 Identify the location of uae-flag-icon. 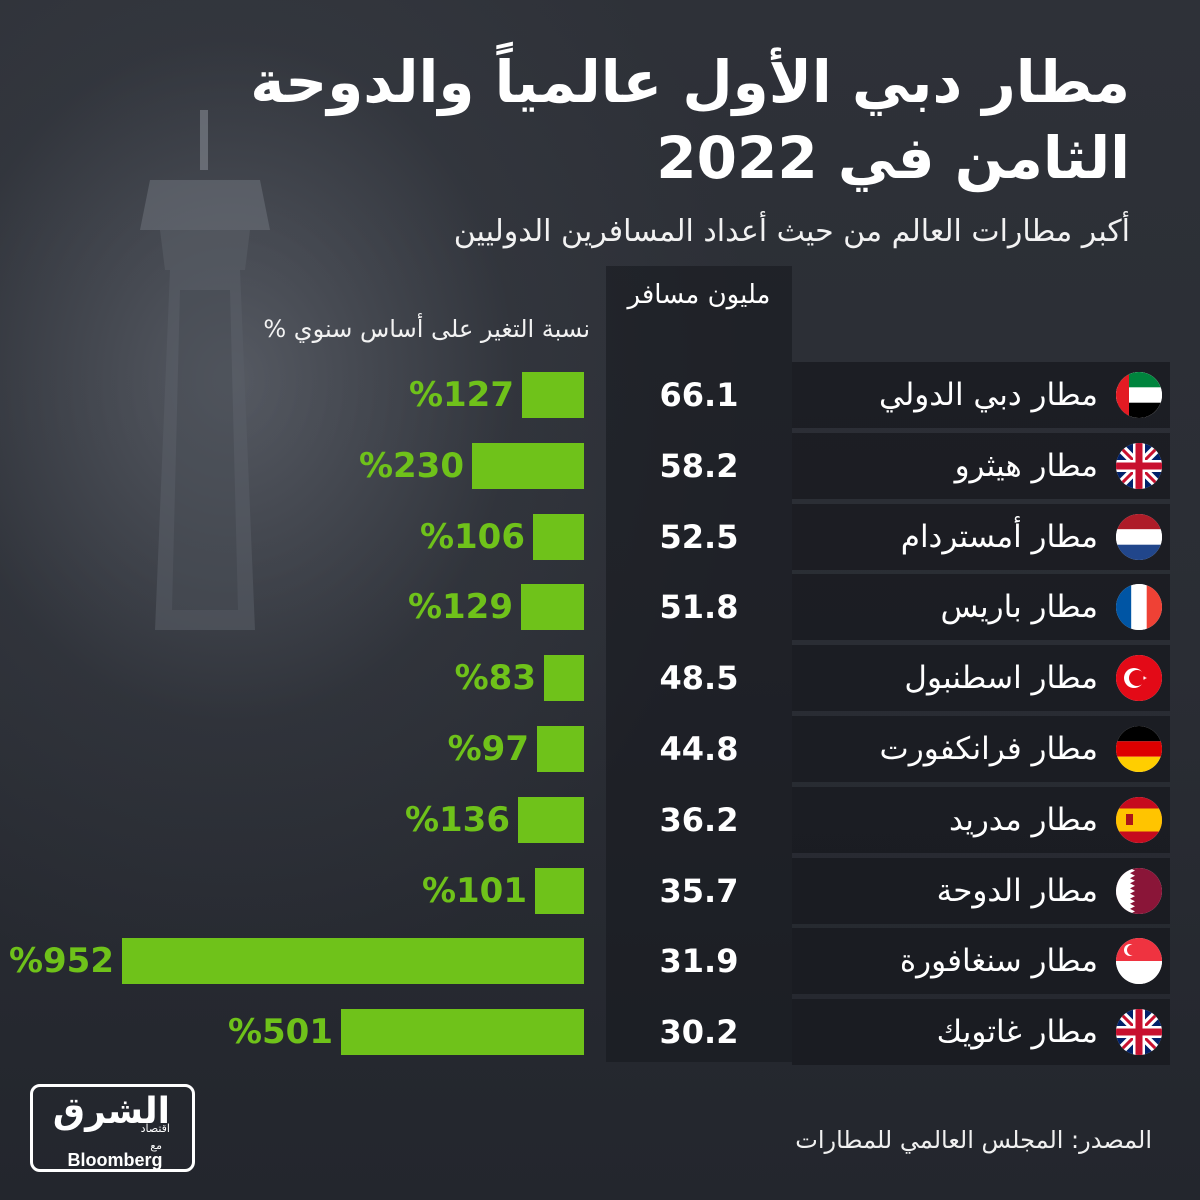
(1139, 395).